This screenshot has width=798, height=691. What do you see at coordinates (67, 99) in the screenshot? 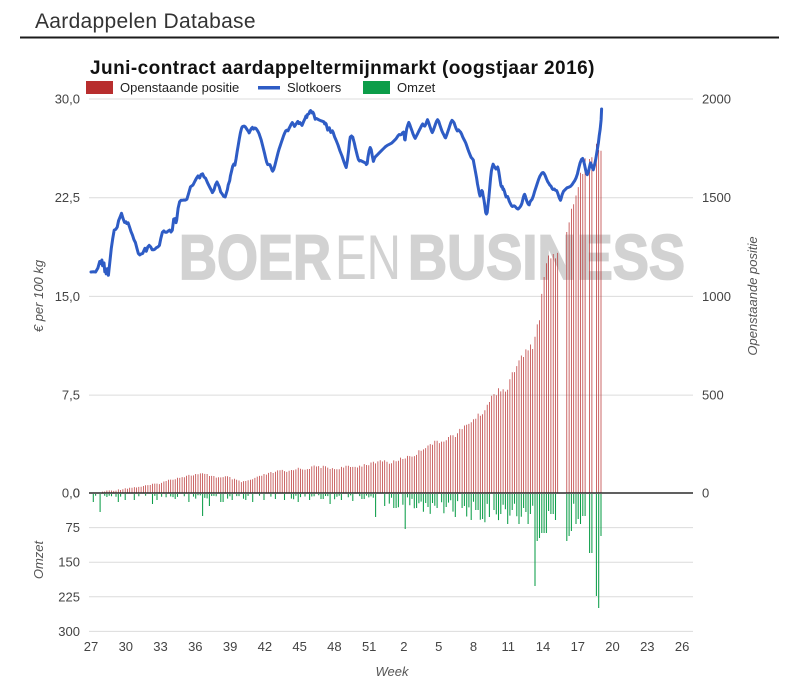
I see `svg-text: 30,0` at bounding box center [67, 99].